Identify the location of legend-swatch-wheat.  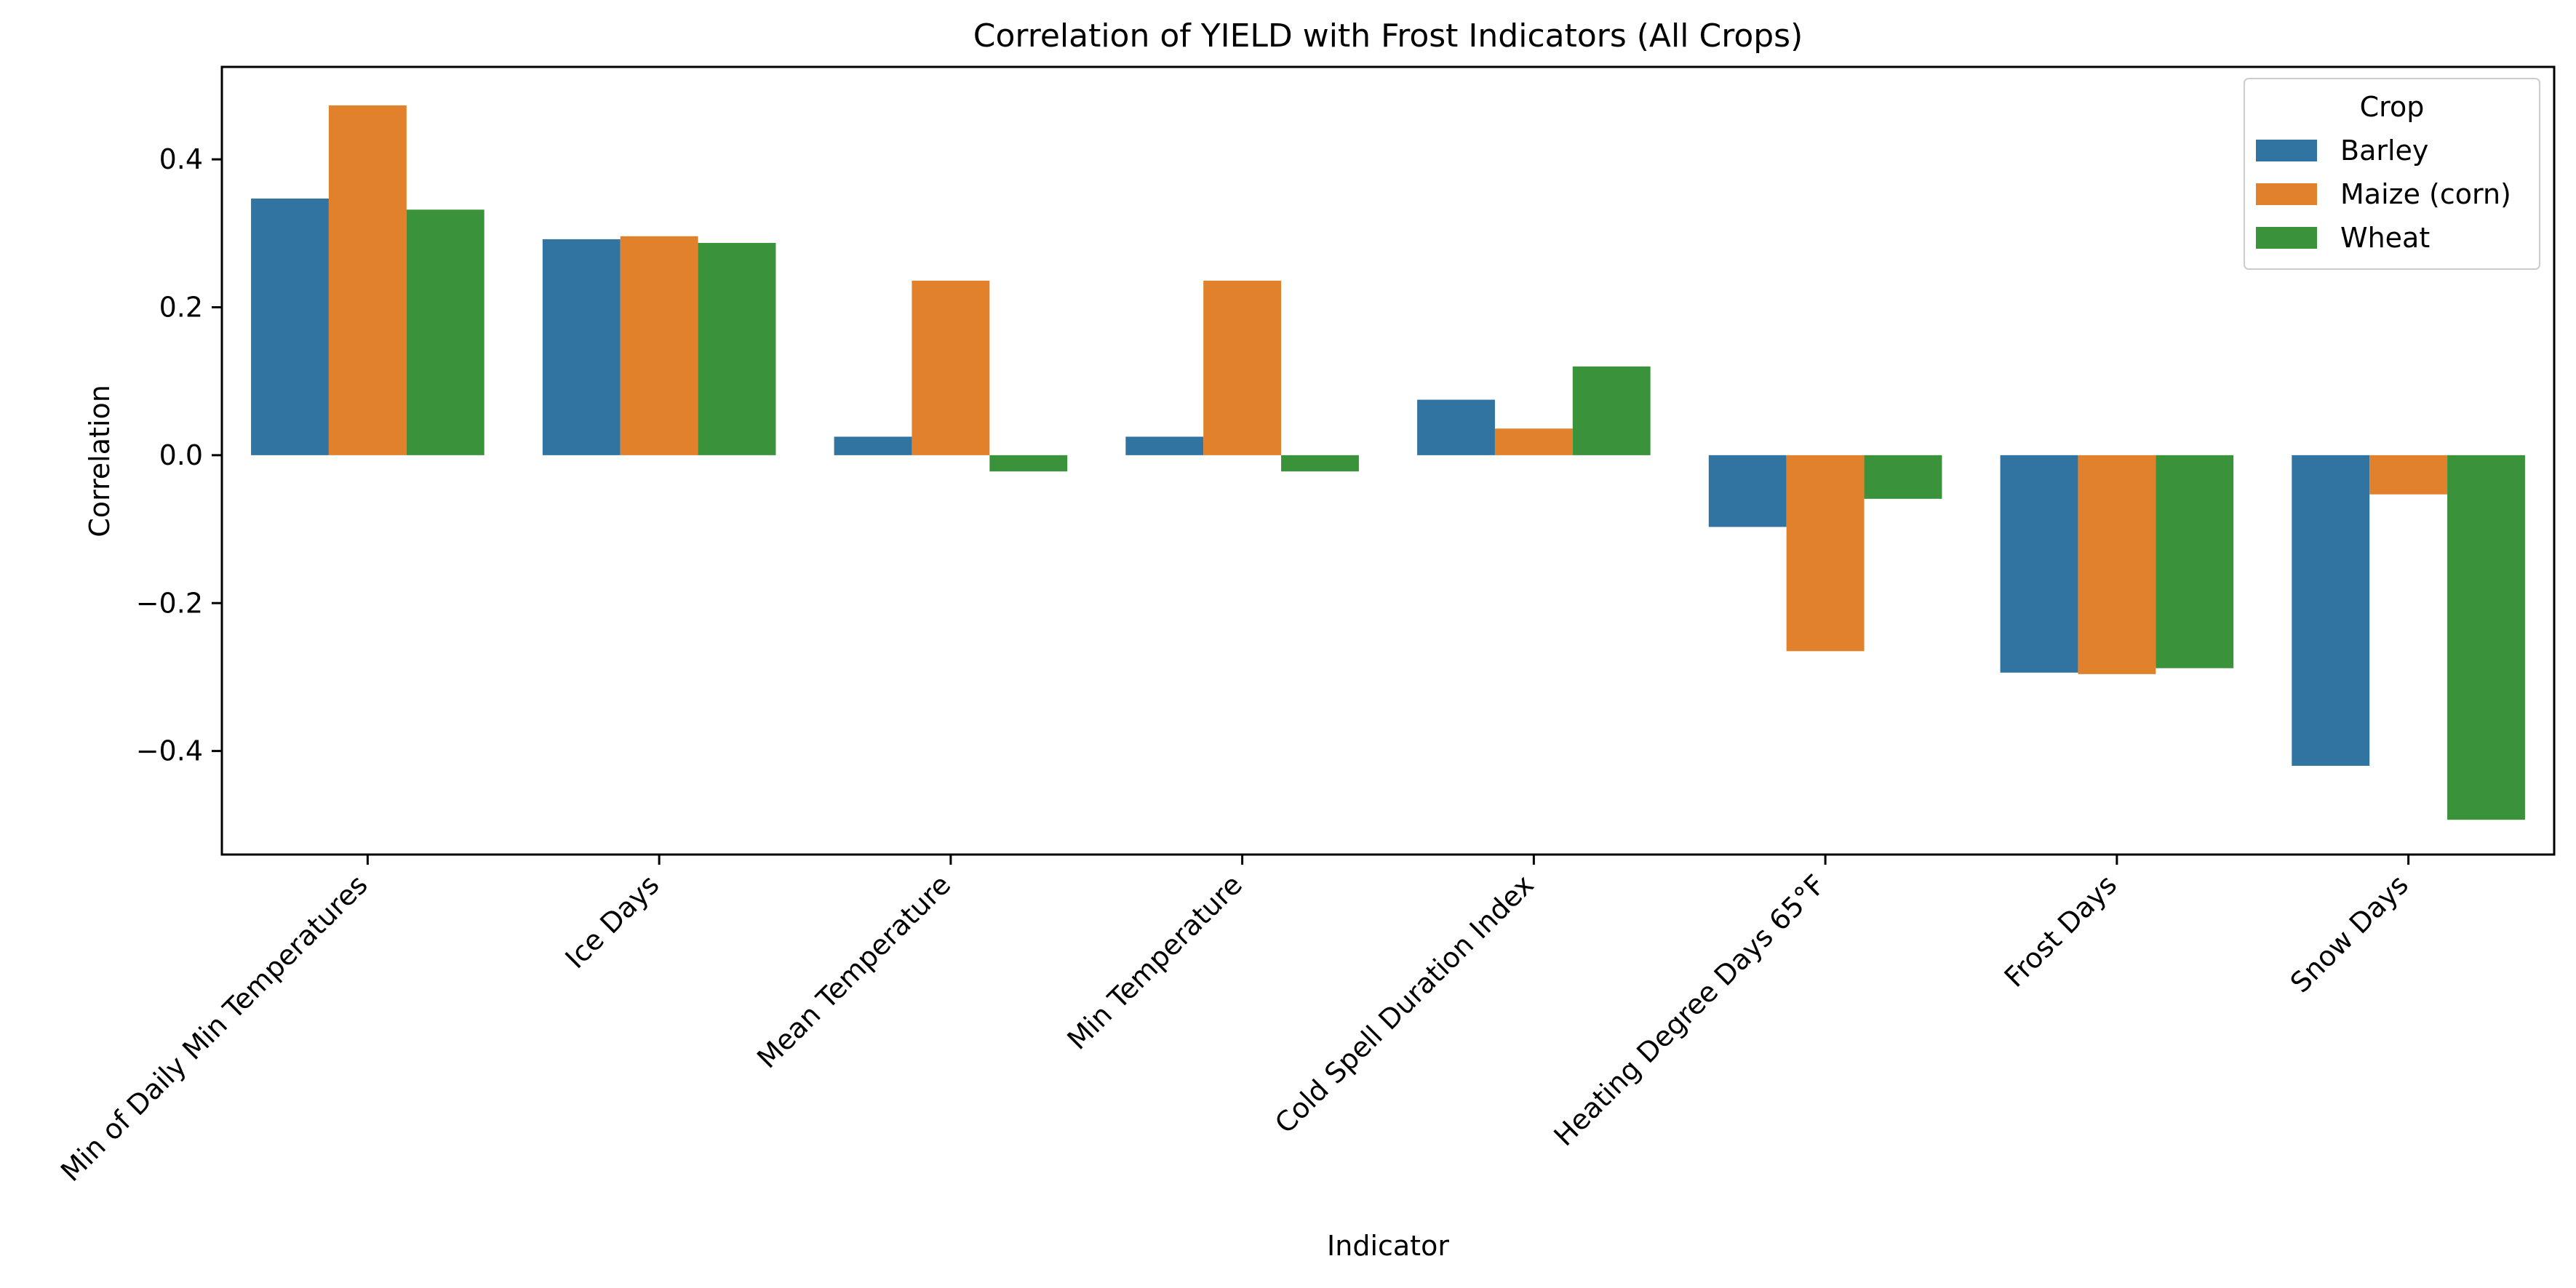
(2286, 238).